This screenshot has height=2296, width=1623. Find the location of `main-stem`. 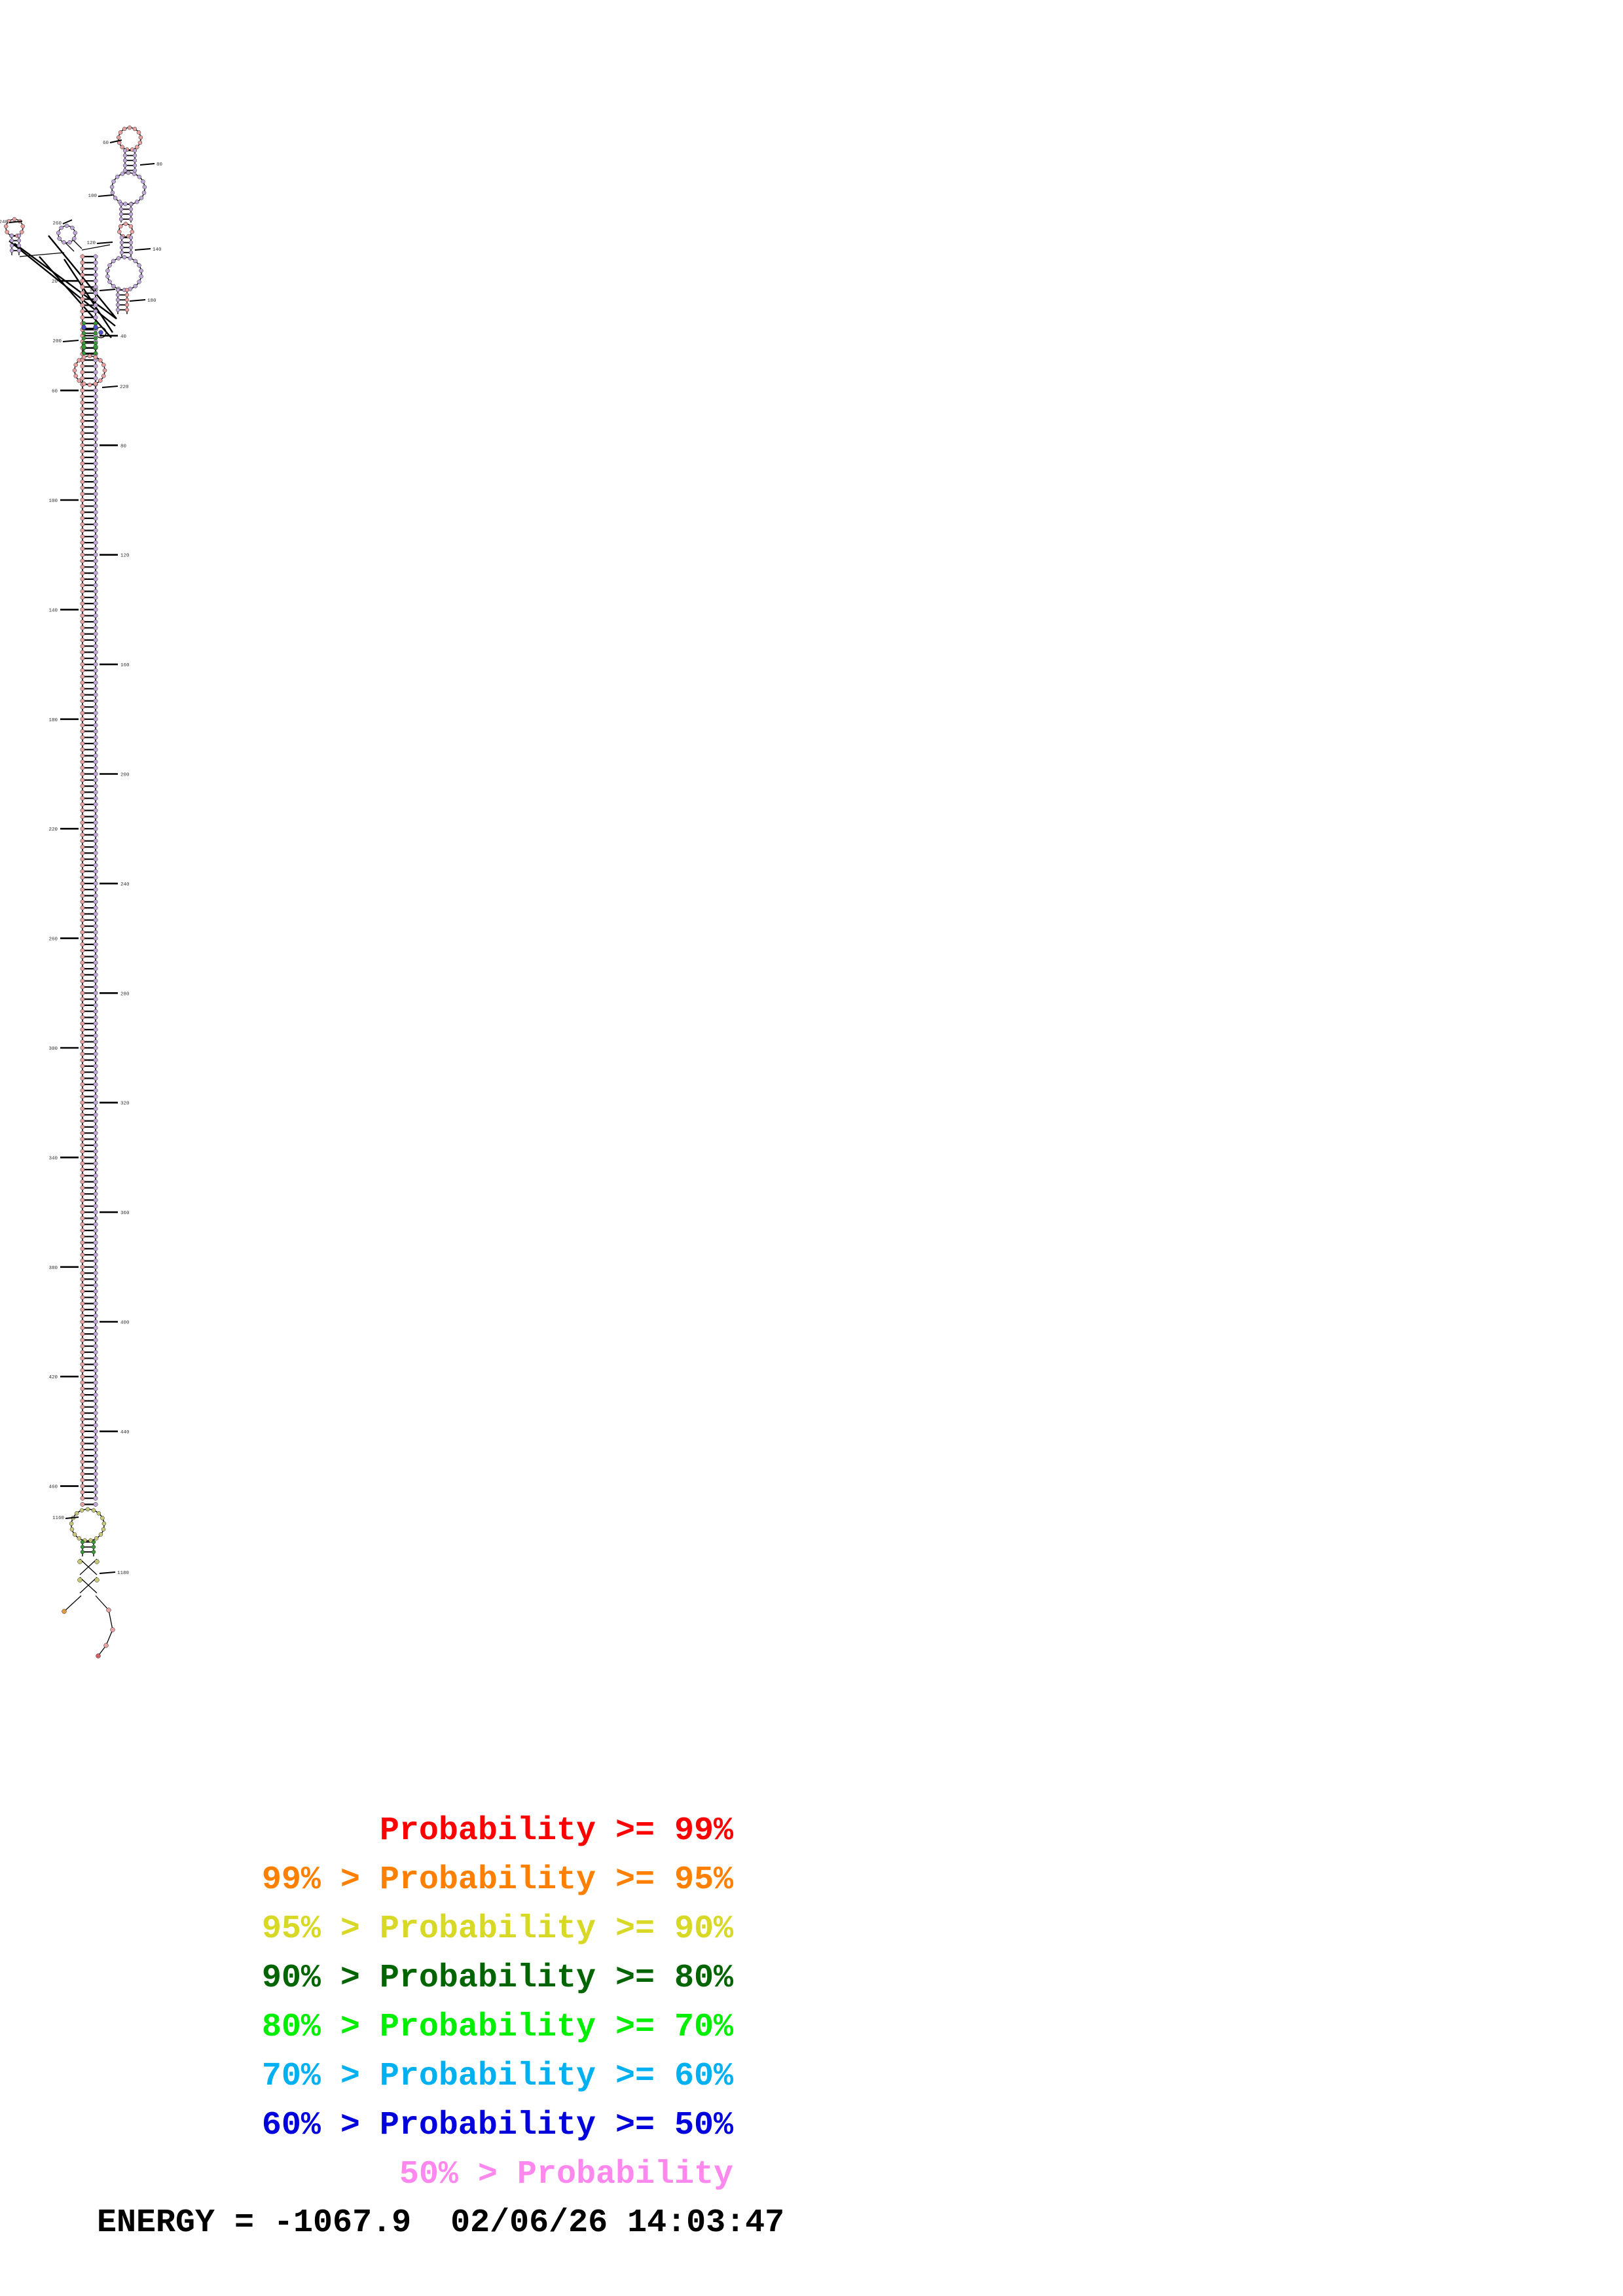

main-stem is located at coordinates (73, 851).